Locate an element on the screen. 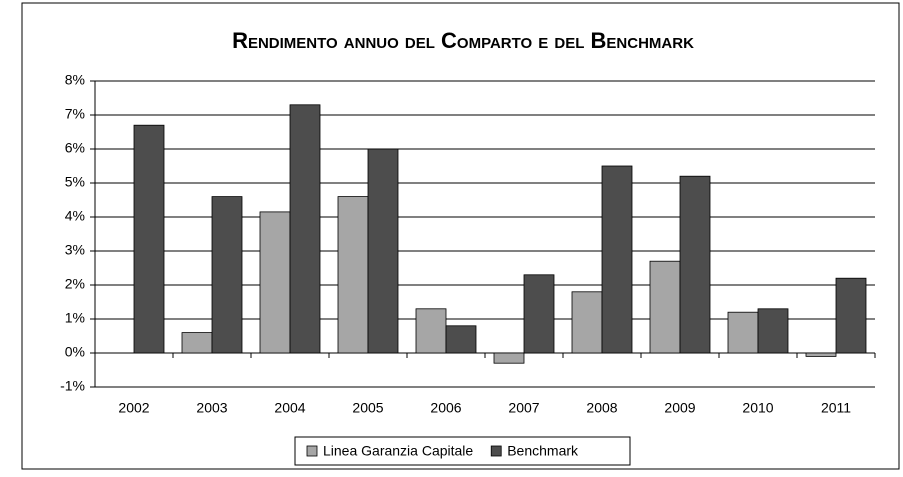  legend-box is located at coordinates (462, 451).